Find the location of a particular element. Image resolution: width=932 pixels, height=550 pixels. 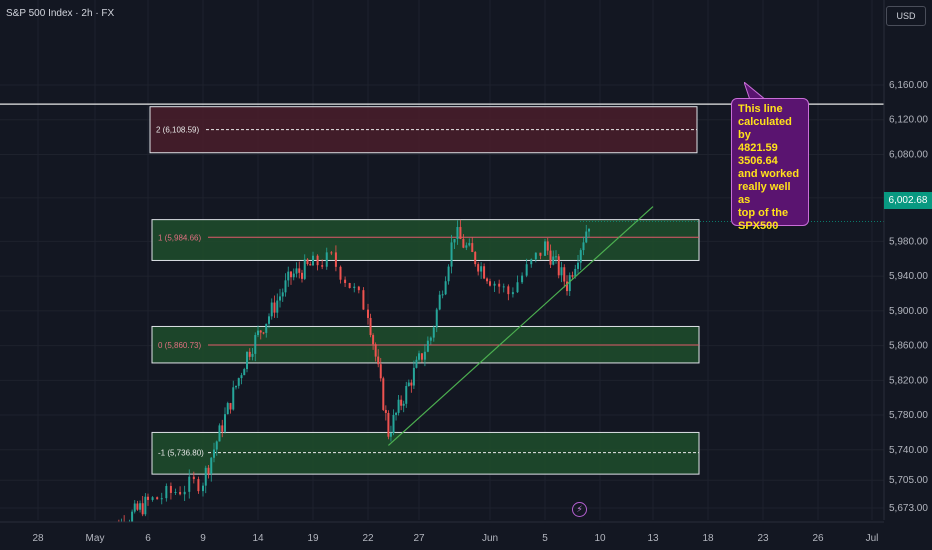

currency-button: USD is located at coordinates (906, 16).